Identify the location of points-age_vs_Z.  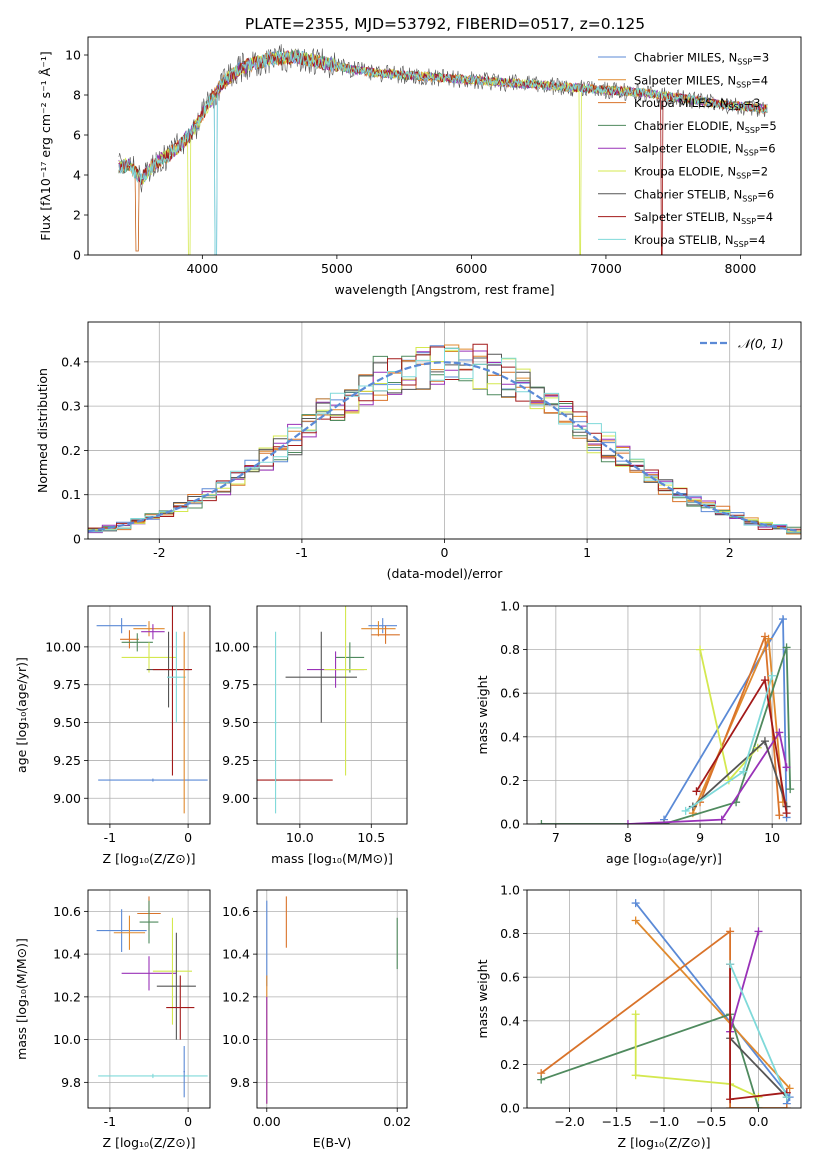
(152, 710).